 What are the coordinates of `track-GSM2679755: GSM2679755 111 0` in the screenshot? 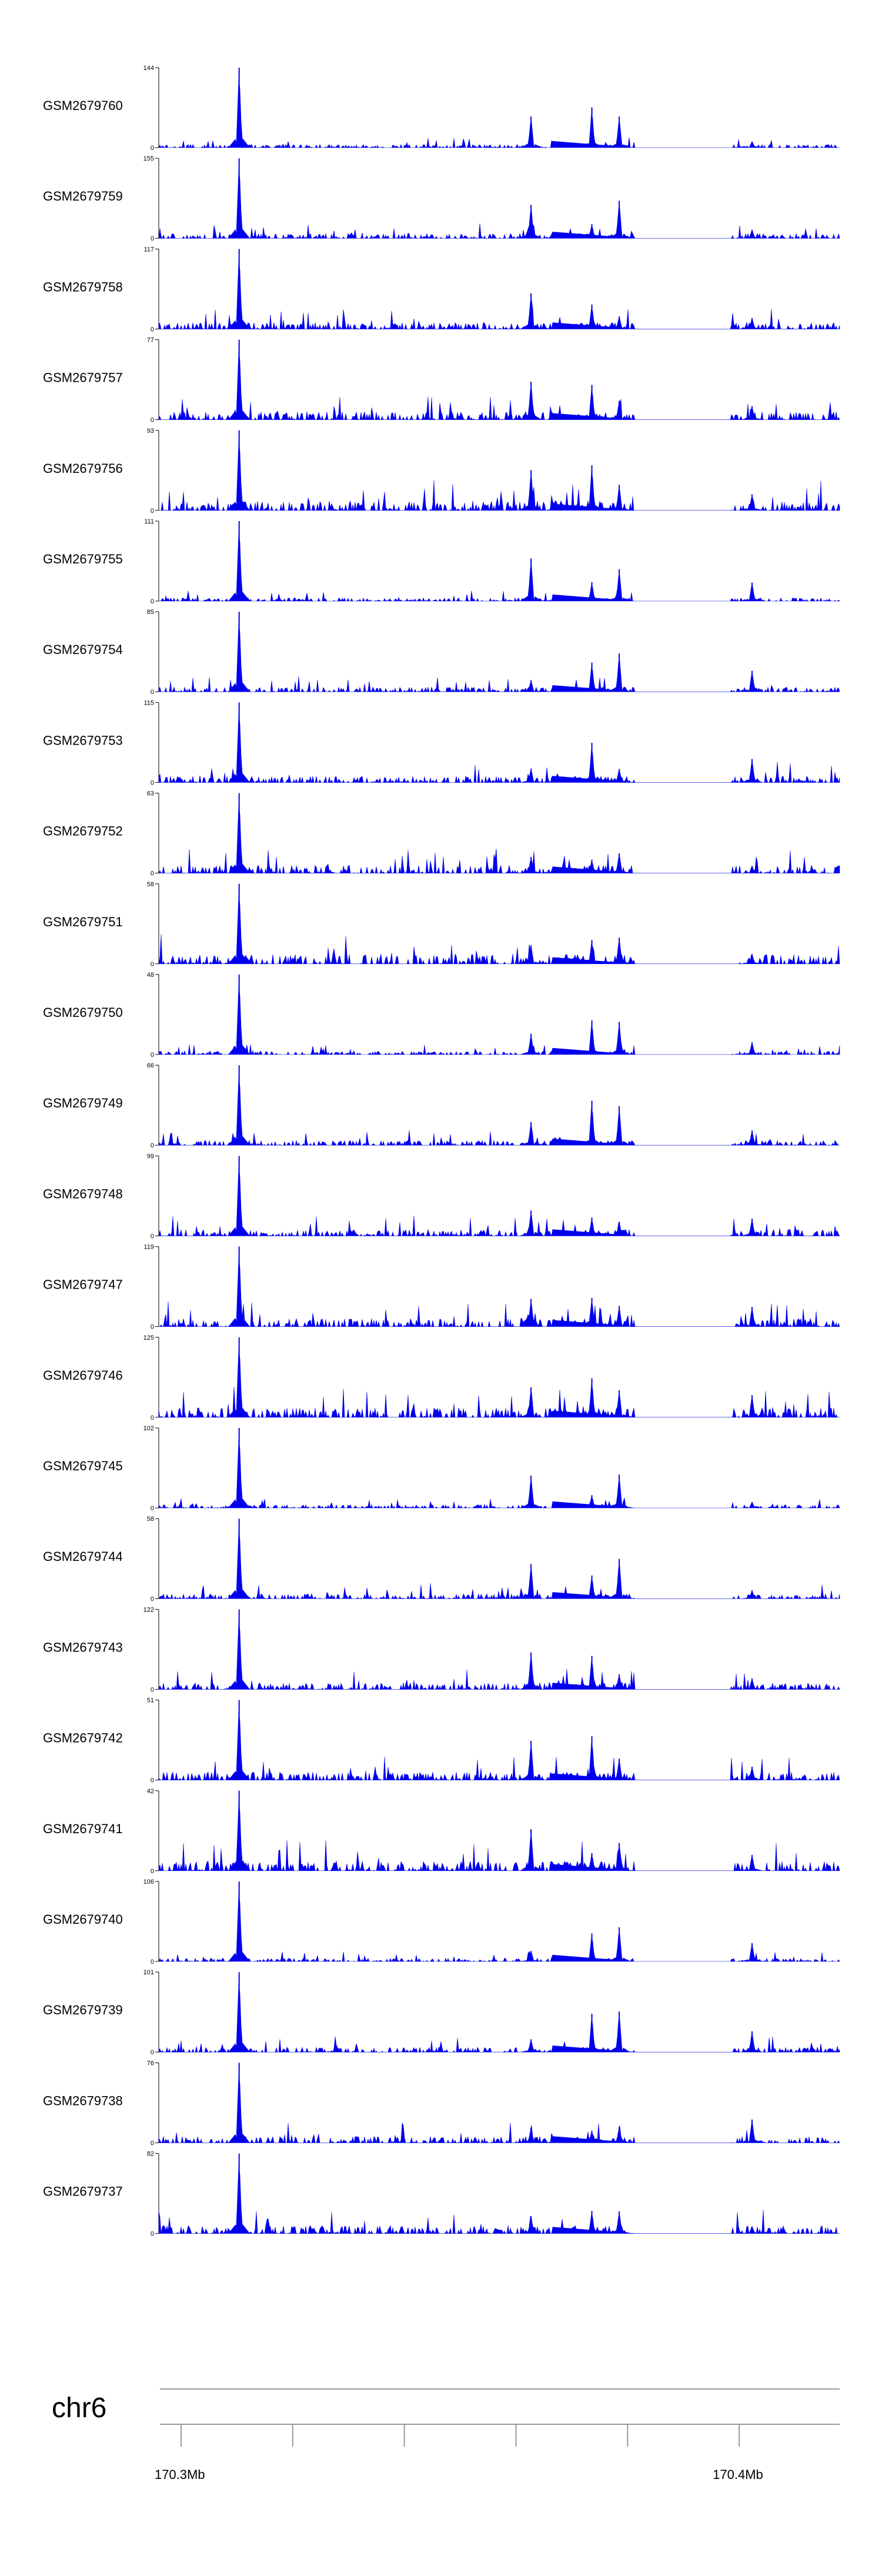 It's located at (441, 561).